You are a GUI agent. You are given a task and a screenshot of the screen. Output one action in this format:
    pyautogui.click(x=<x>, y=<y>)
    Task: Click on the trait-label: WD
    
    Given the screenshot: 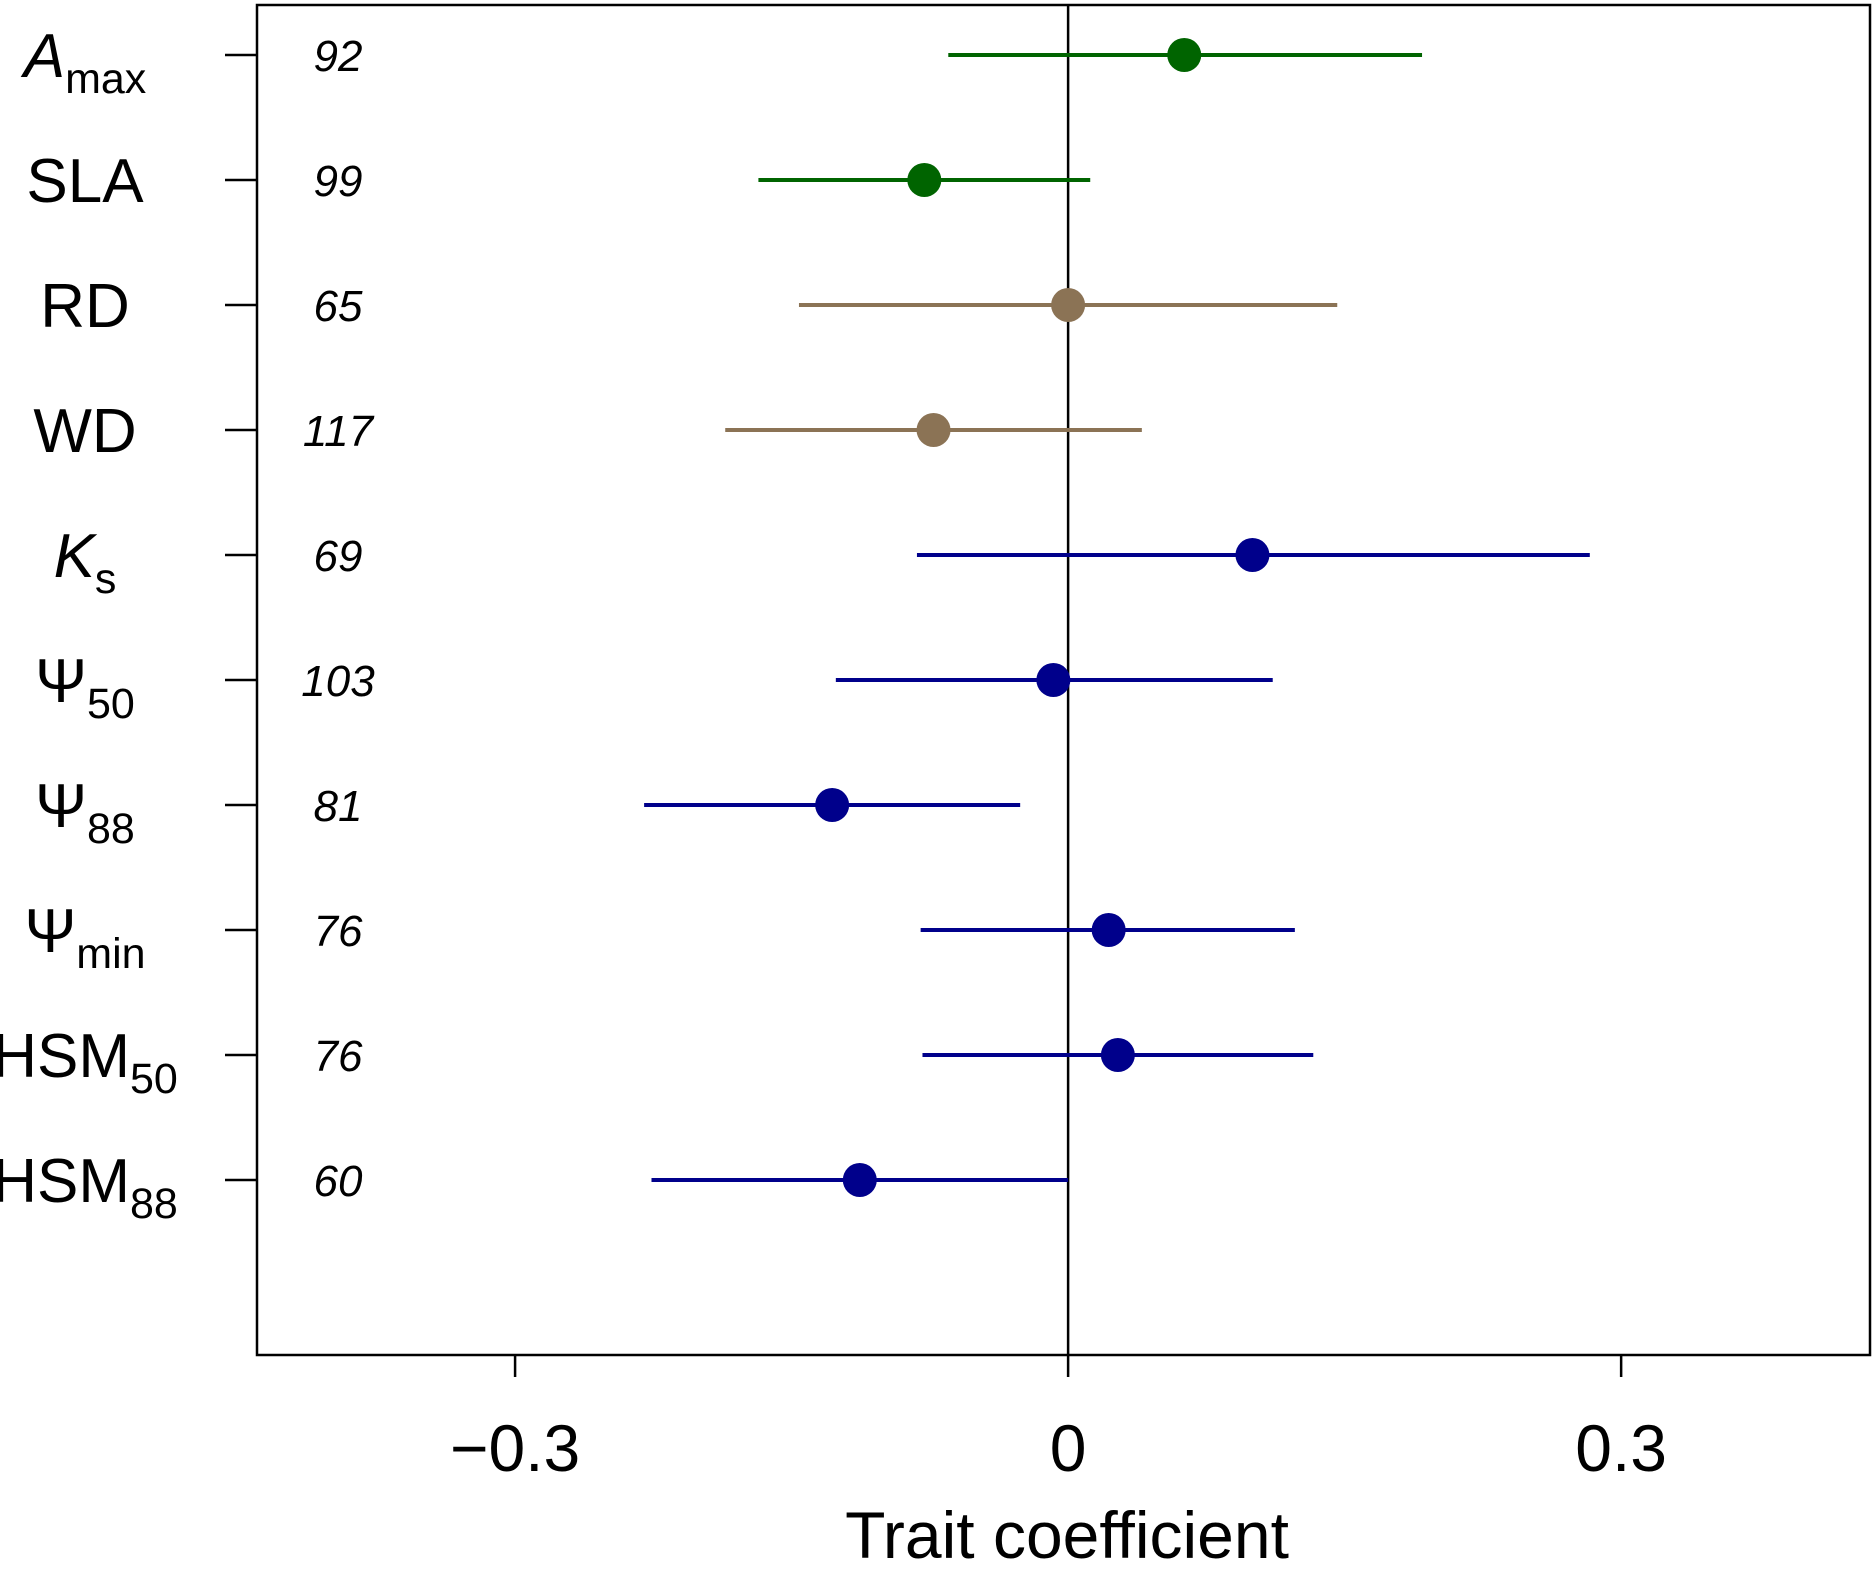 What is the action you would take?
    pyautogui.click(x=84, y=431)
    